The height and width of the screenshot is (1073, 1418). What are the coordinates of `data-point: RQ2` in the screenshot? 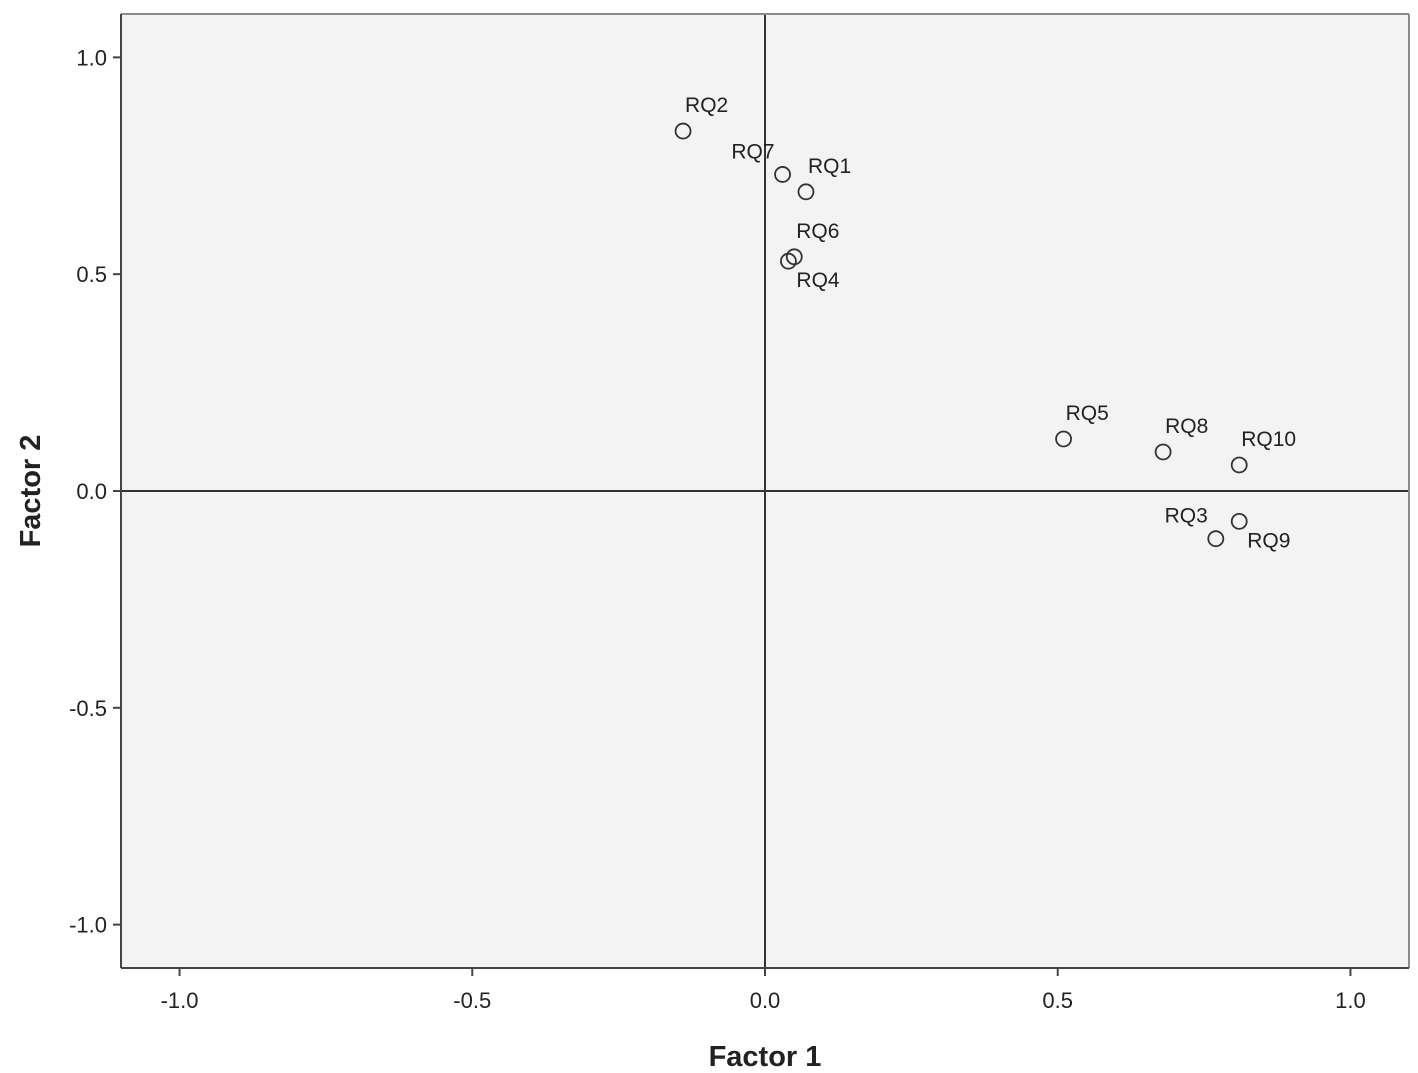 It's located at (701, 117).